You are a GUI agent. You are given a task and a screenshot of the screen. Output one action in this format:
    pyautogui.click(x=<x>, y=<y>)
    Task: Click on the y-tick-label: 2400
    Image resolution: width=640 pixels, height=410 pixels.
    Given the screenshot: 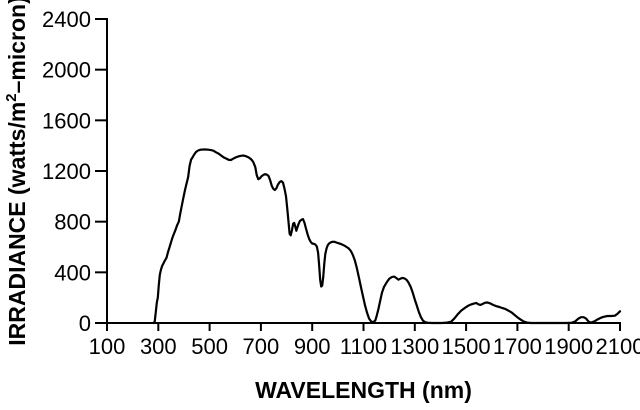 What is the action you would take?
    pyautogui.click(x=66, y=19)
    